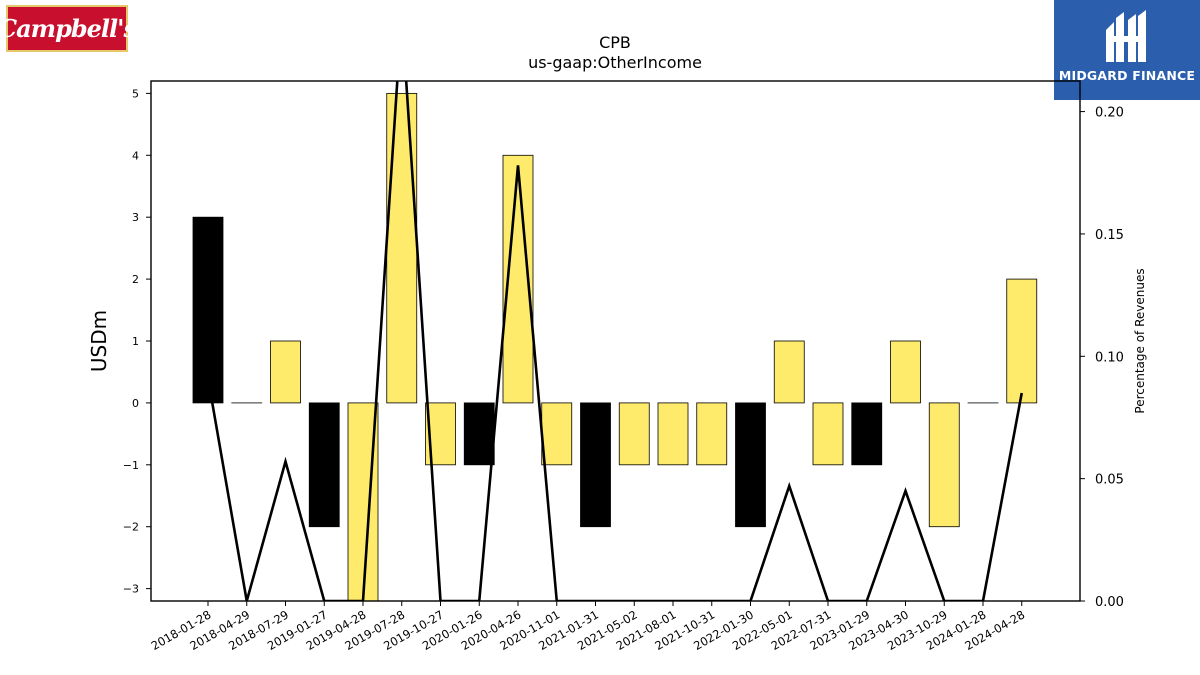 The image size is (1200, 675). Describe the element at coordinates (131, 527) in the screenshot. I see `y-tick-label: −2` at that location.